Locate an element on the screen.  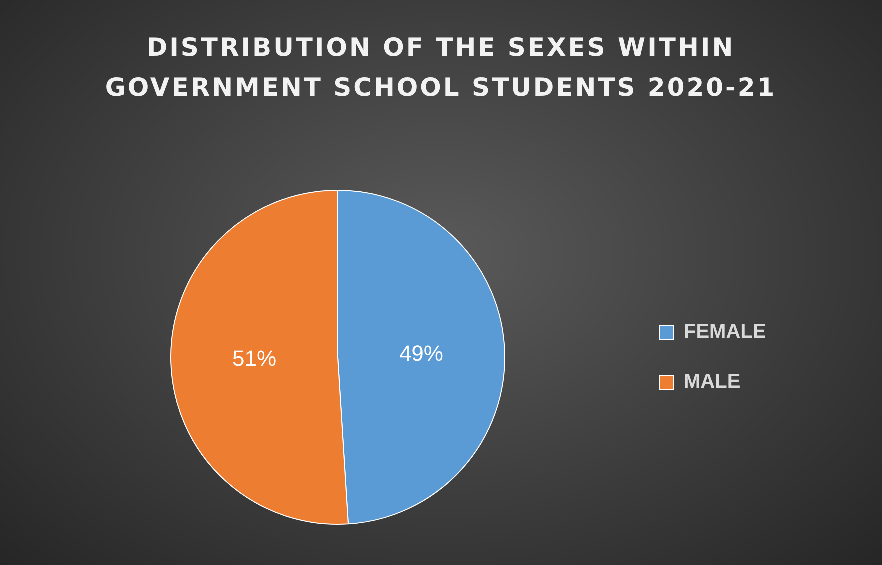
chart-title: DISTRIBUTION OF THE SEXES WITHIN GOVERNMENT SCHOOL STUDENTS 2020-21 is located at coordinates (441, 68).